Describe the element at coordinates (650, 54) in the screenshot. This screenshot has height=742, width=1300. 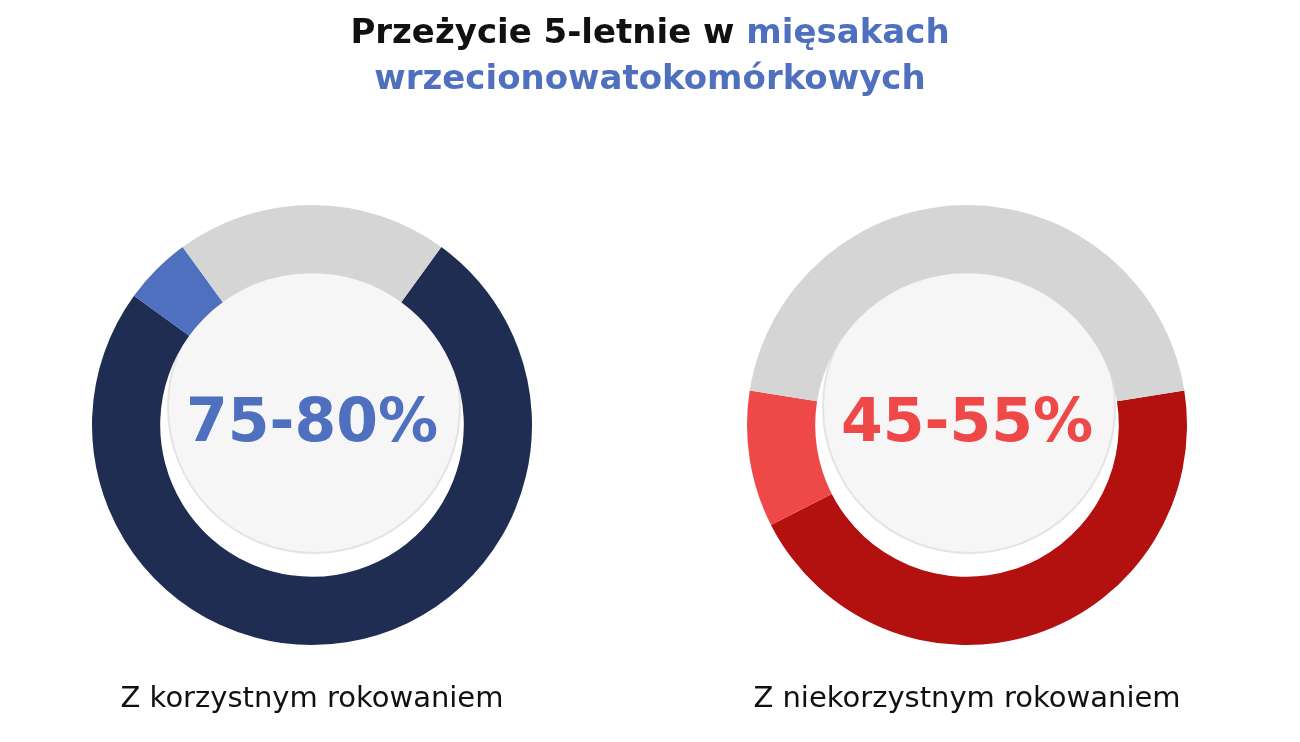
I see `text: Przeżycie 5-letnie w mięsakach wrzecionowatokomórkowych` at that location.